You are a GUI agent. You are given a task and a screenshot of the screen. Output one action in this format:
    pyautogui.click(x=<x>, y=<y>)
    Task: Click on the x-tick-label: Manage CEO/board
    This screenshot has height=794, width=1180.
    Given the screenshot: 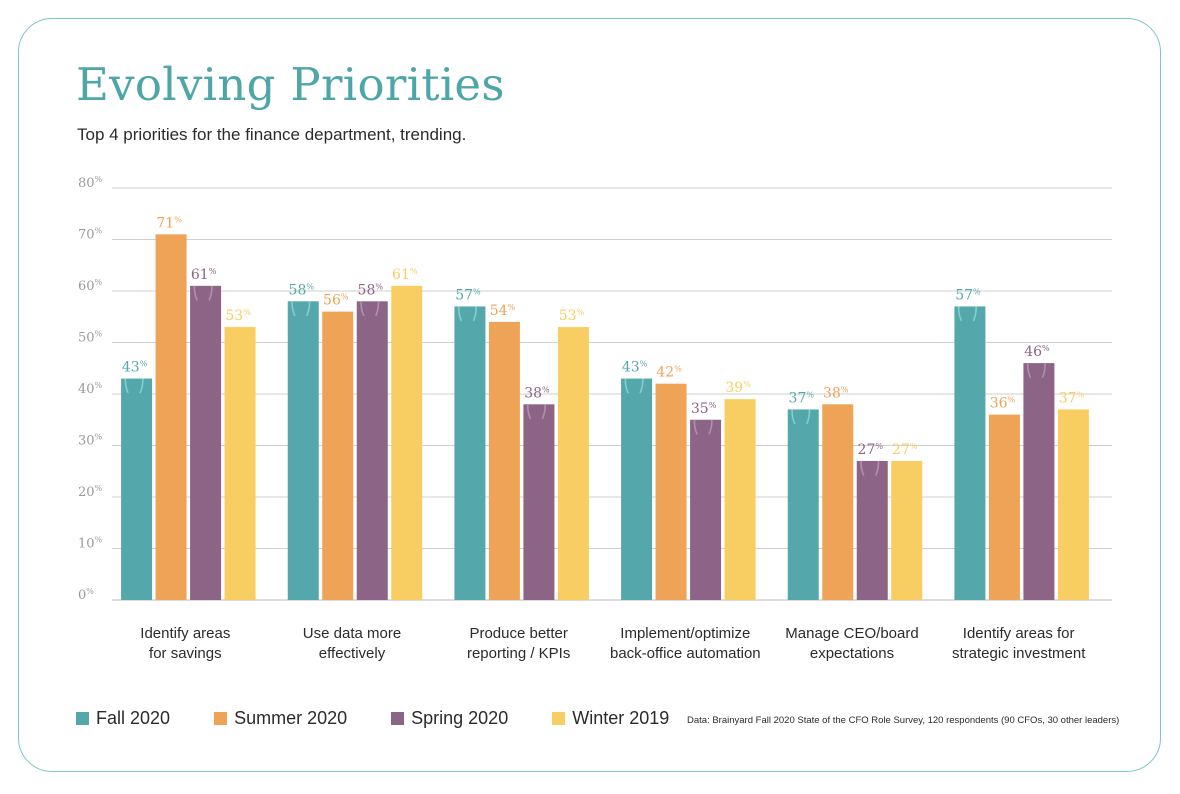 What is the action you would take?
    pyautogui.click(x=851, y=633)
    